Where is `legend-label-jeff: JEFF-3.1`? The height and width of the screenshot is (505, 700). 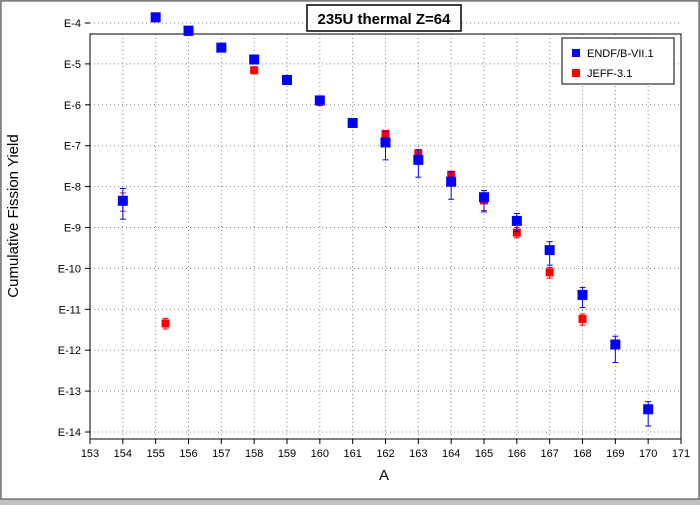
legend-label-jeff: JEFF-3.1 is located at coordinates (609, 74).